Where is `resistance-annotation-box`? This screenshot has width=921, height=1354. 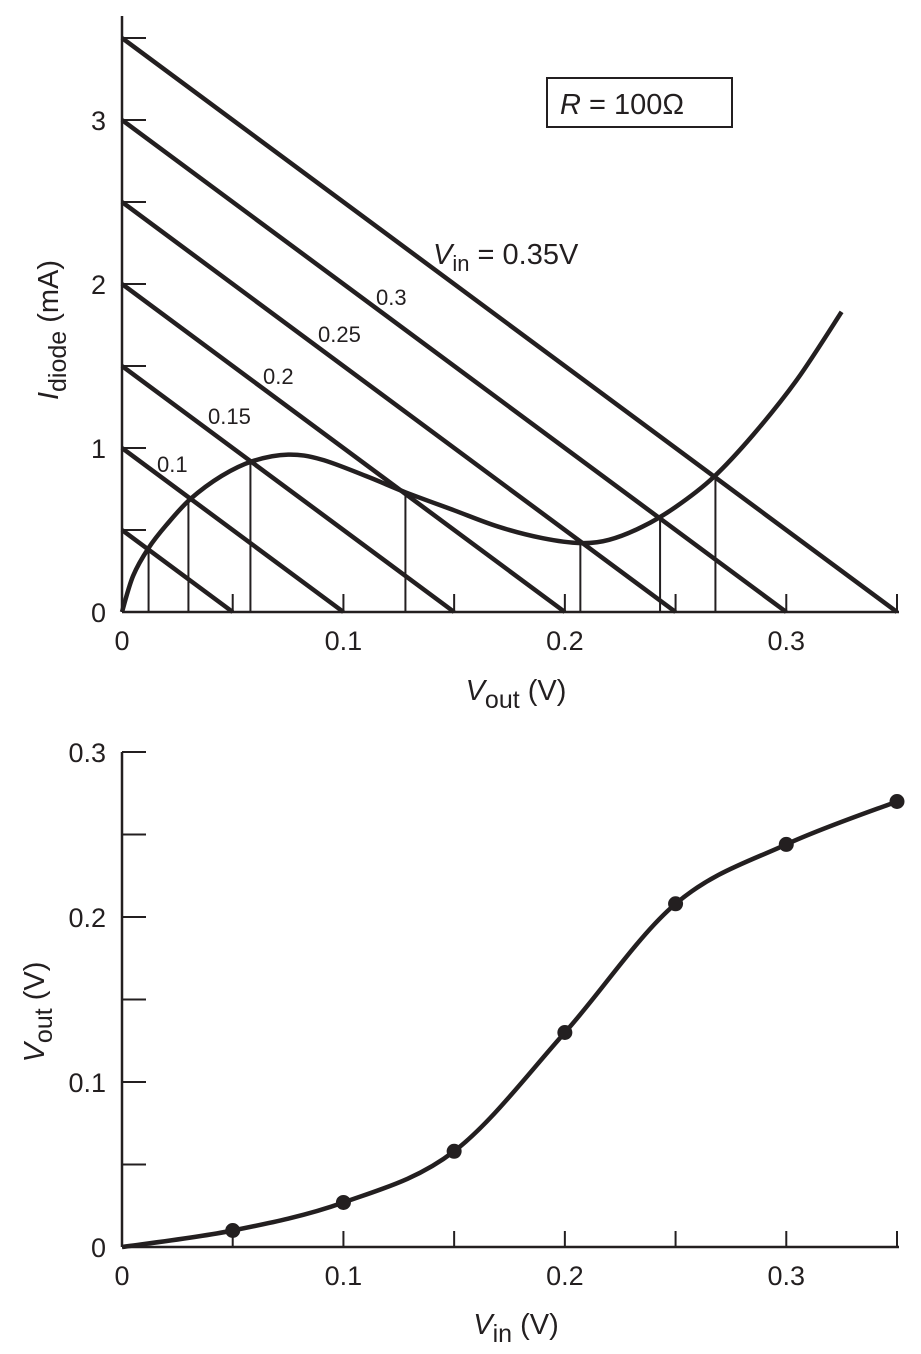 resistance-annotation-box is located at coordinates (639, 102).